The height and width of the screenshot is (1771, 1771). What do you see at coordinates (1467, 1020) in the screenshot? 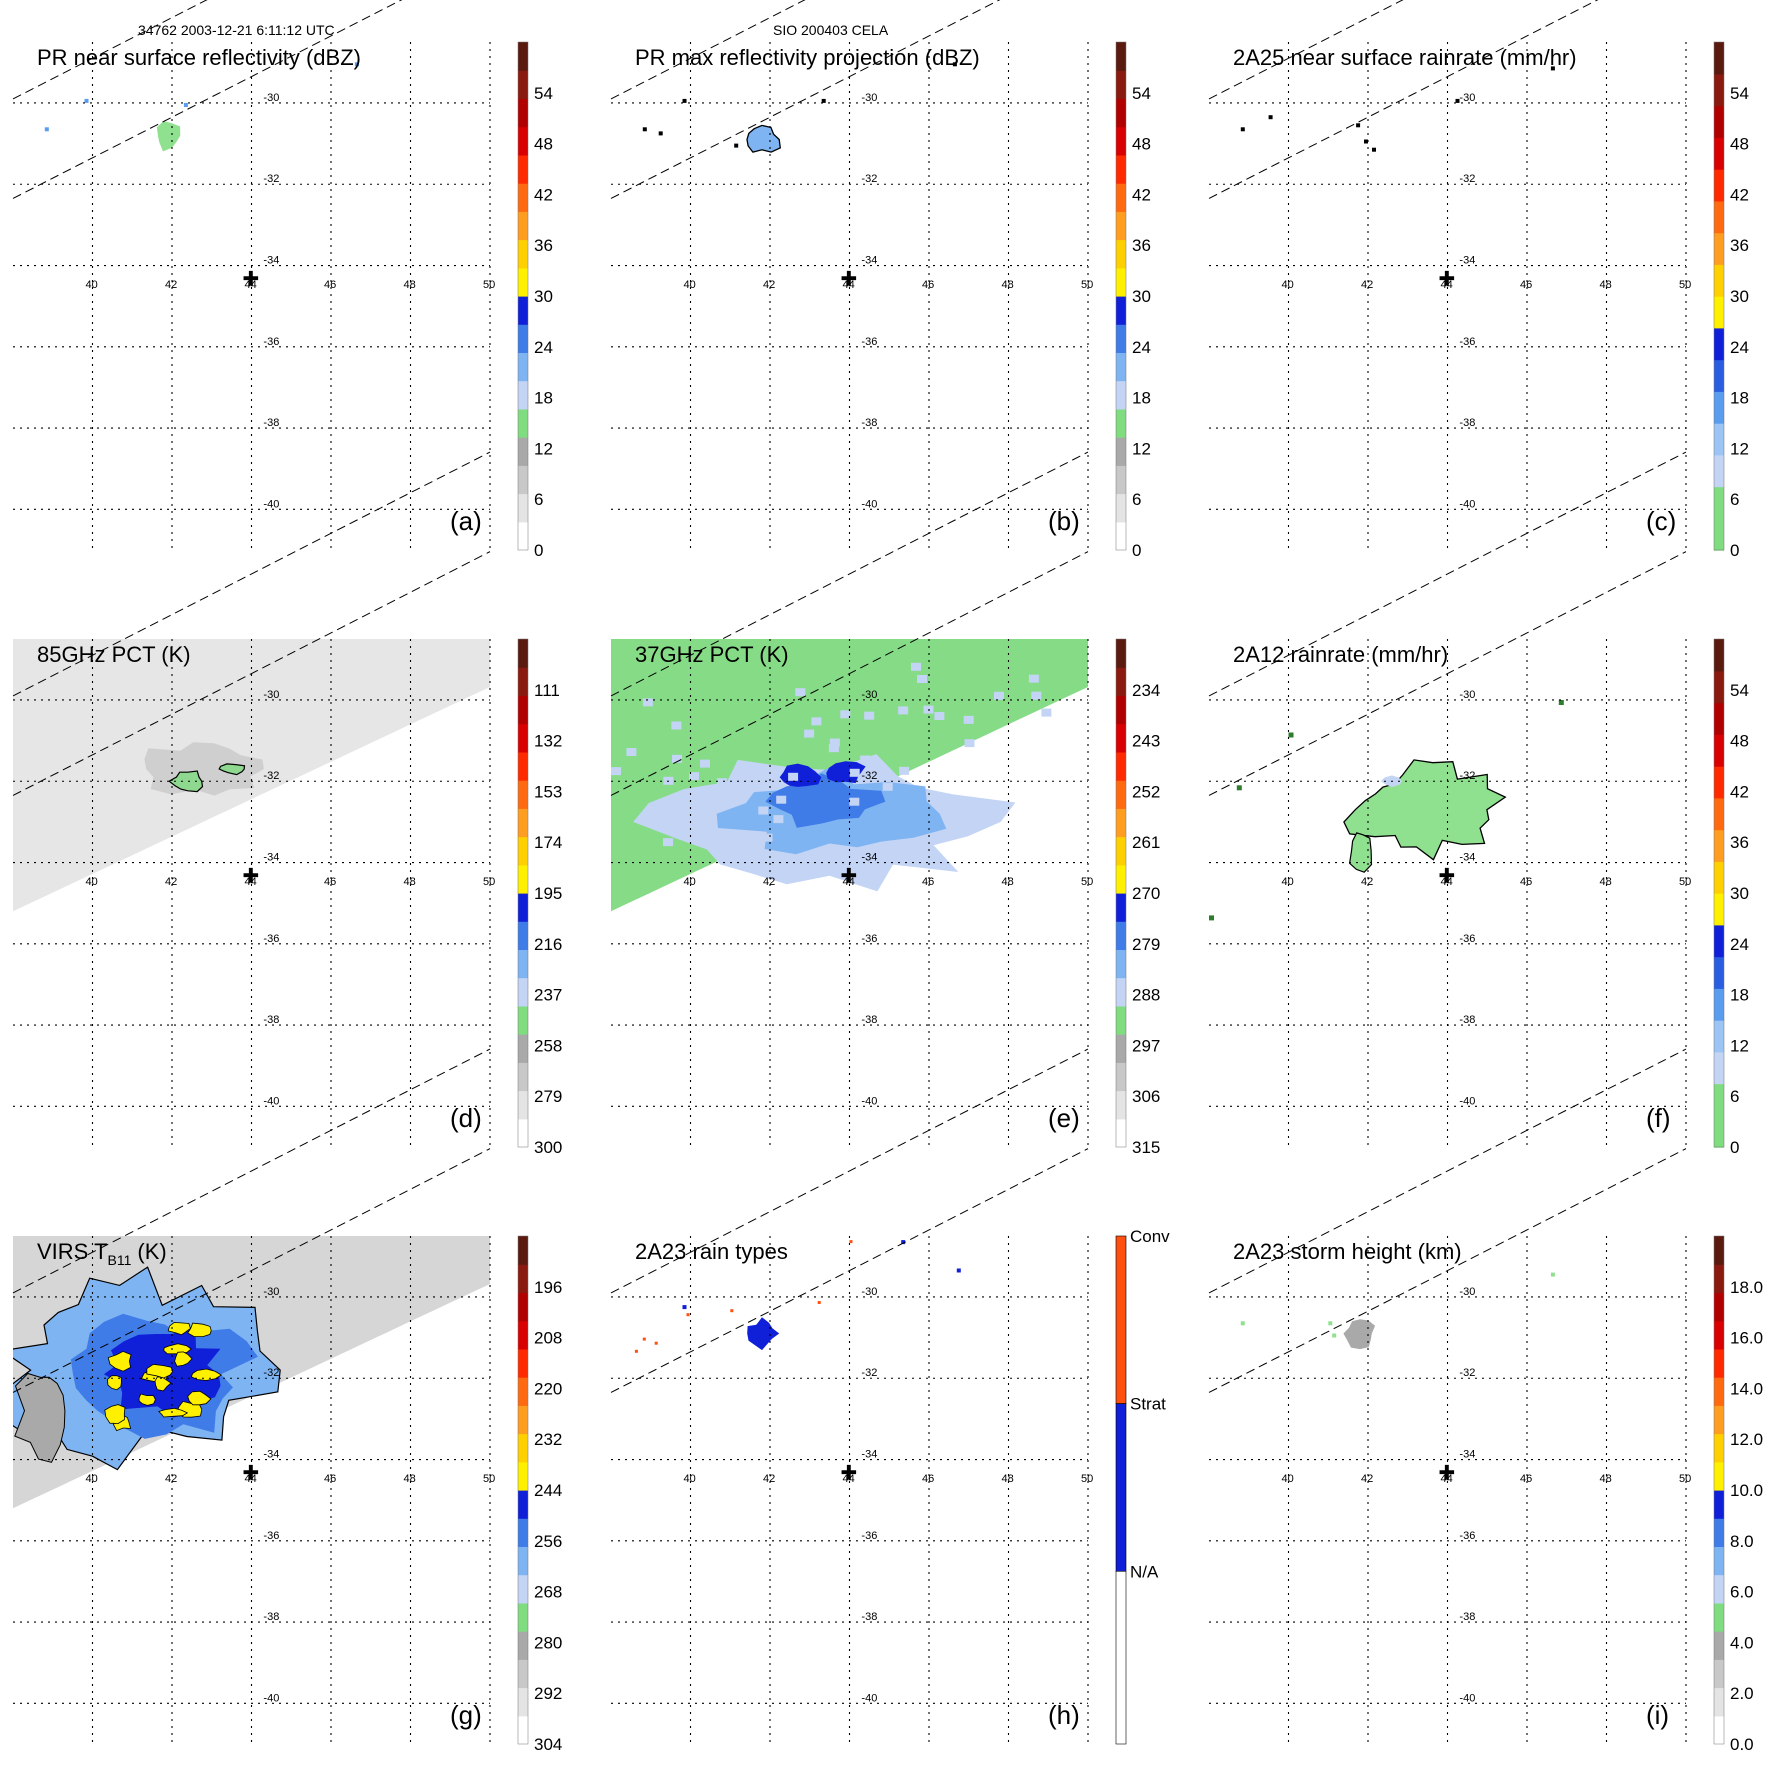
I see `lat-tick-label-4: -38` at bounding box center [1467, 1020].